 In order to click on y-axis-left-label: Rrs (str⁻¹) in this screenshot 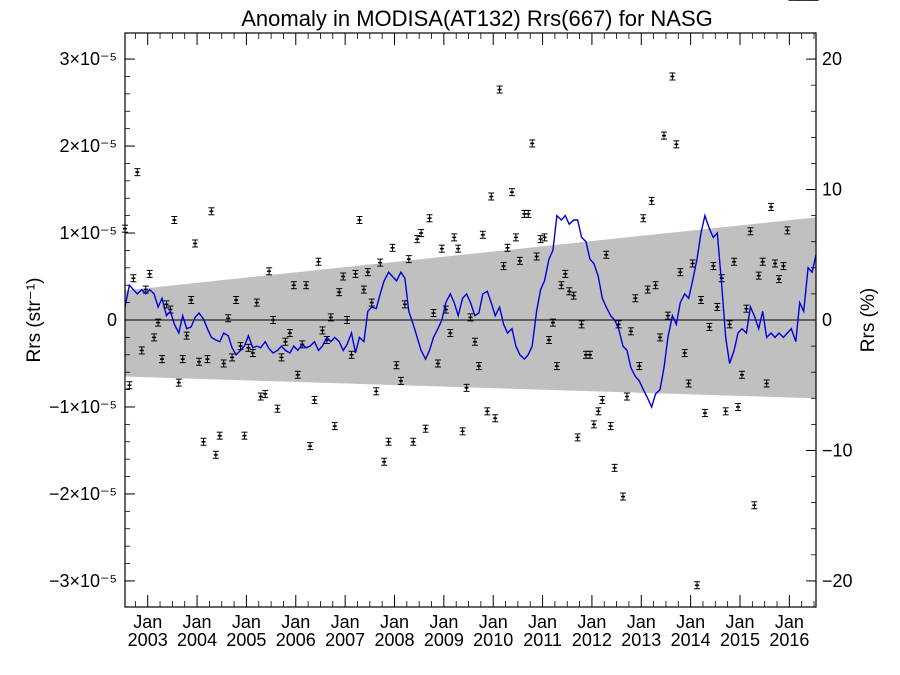, I will do `click(34, 320)`.